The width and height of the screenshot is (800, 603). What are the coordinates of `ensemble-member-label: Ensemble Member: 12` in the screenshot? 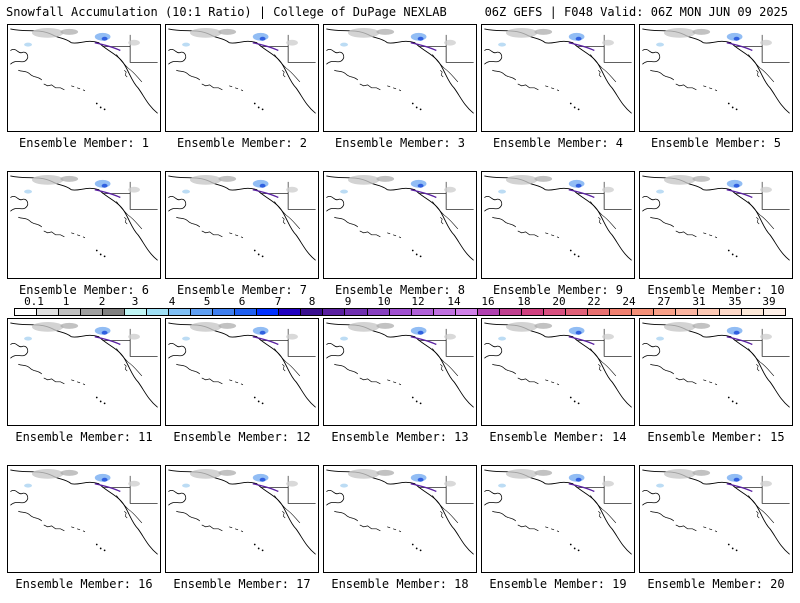 It's located at (242, 437).